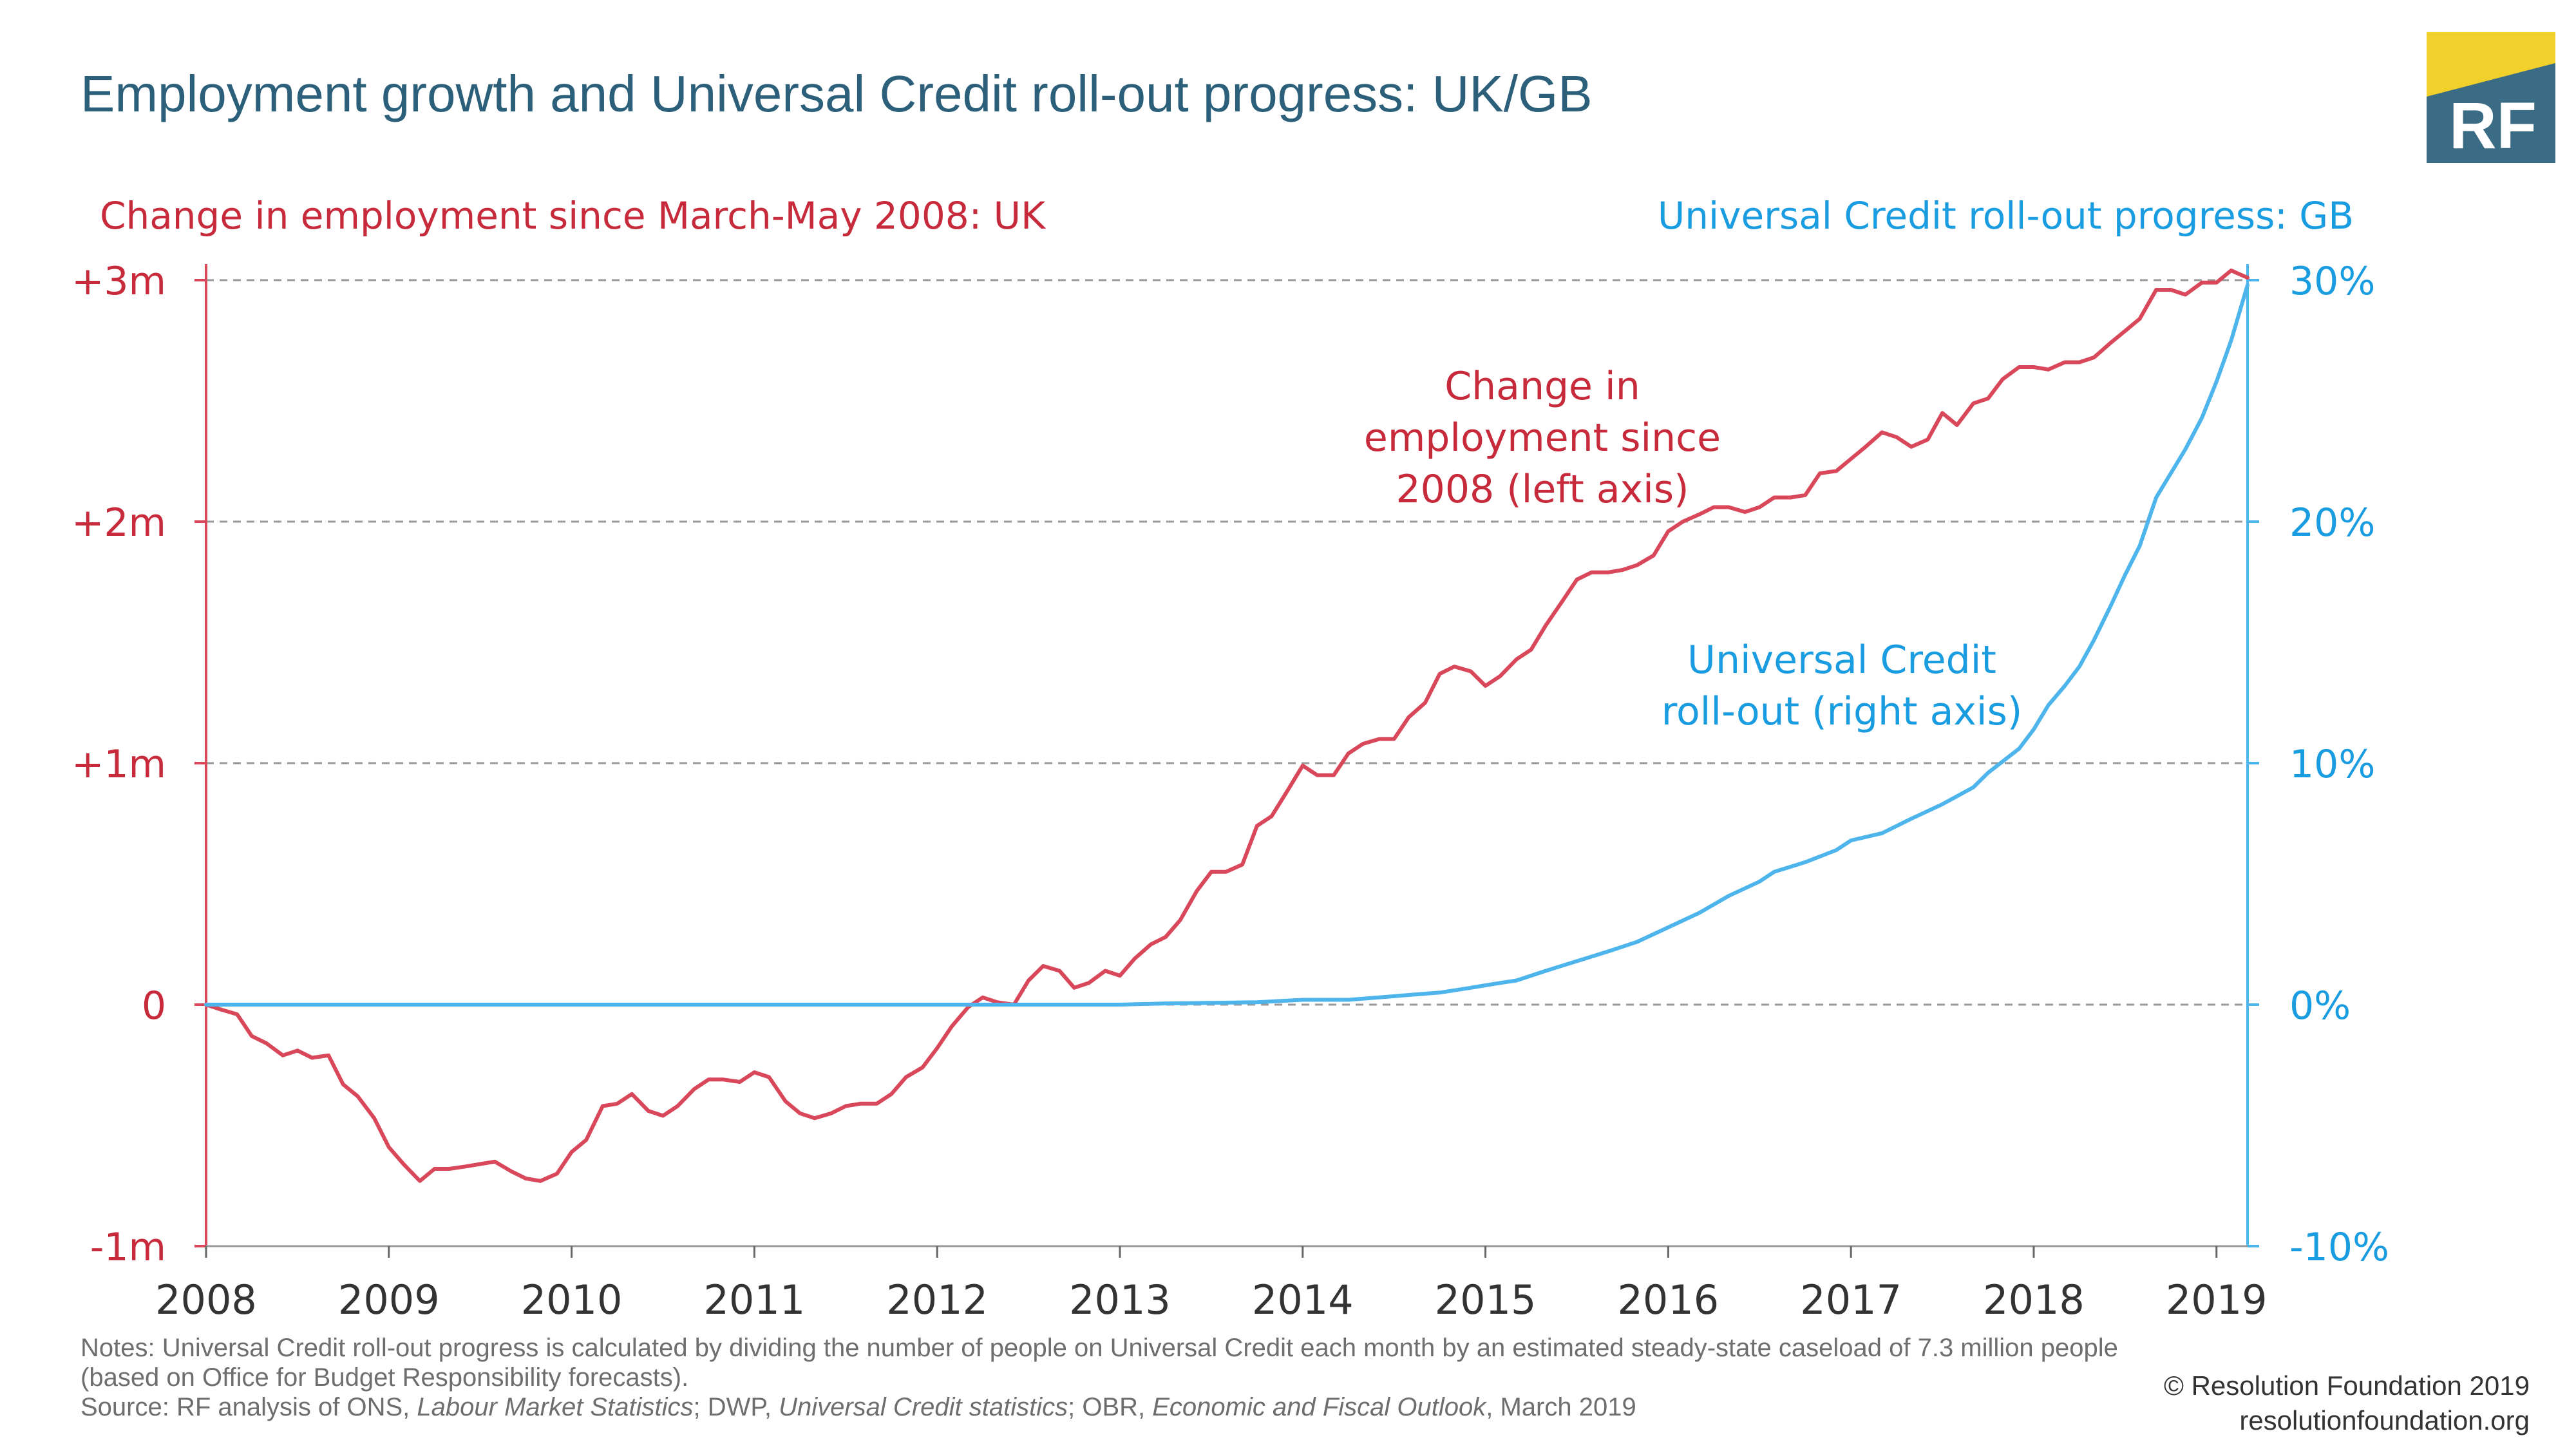  Describe the element at coordinates (2217, 1299) in the screenshot. I see `x-tick-label: 2019` at that location.